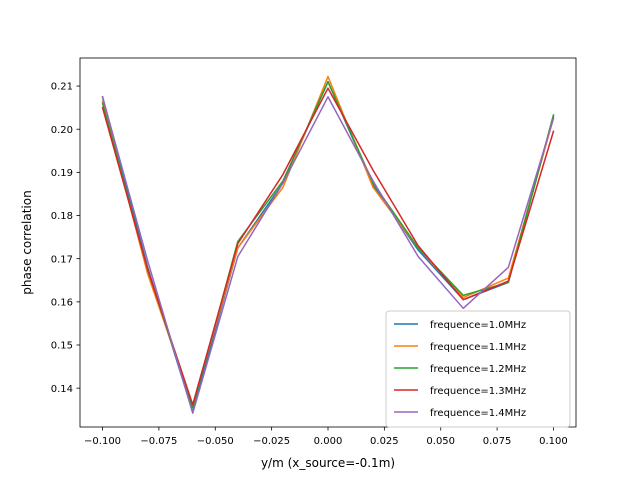  I want to click on y-axis-label: phase correlation, so click(27, 242).